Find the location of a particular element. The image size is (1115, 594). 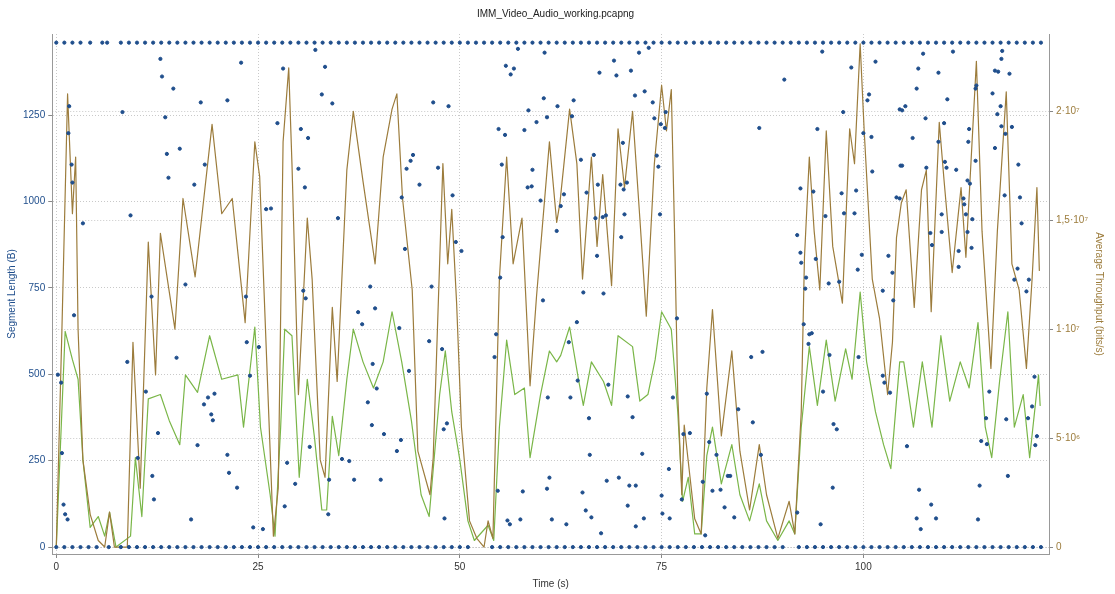

y2-tick-label: 2·10⁷ is located at coordinates (1068, 111).